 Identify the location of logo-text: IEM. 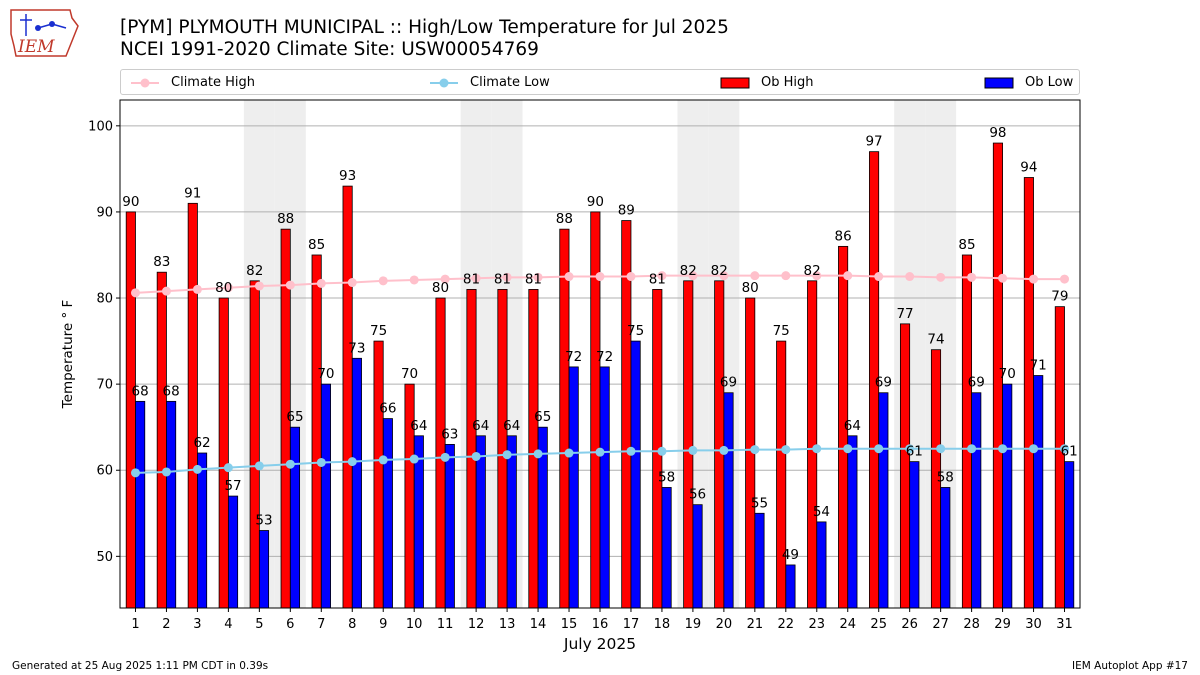
(36, 47).